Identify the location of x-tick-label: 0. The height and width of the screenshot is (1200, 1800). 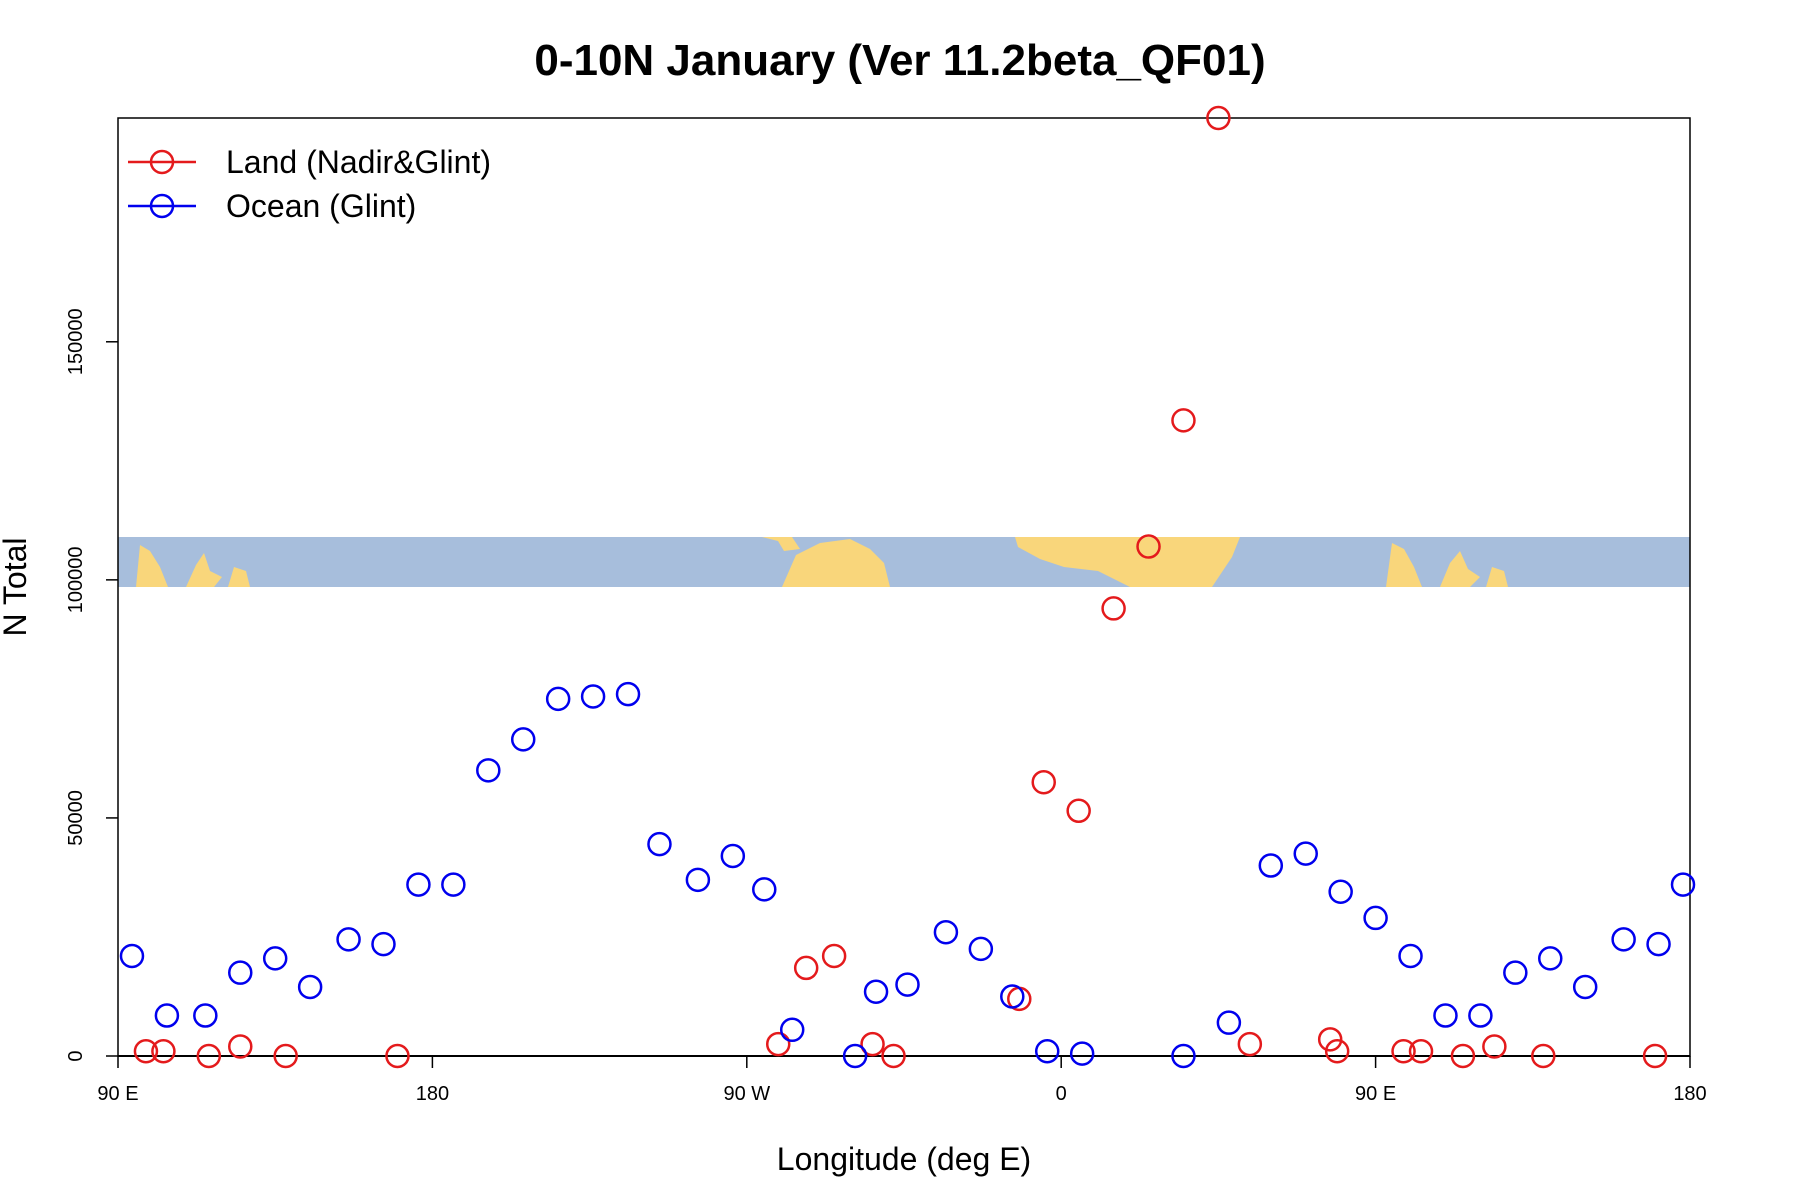
(1061, 1094).